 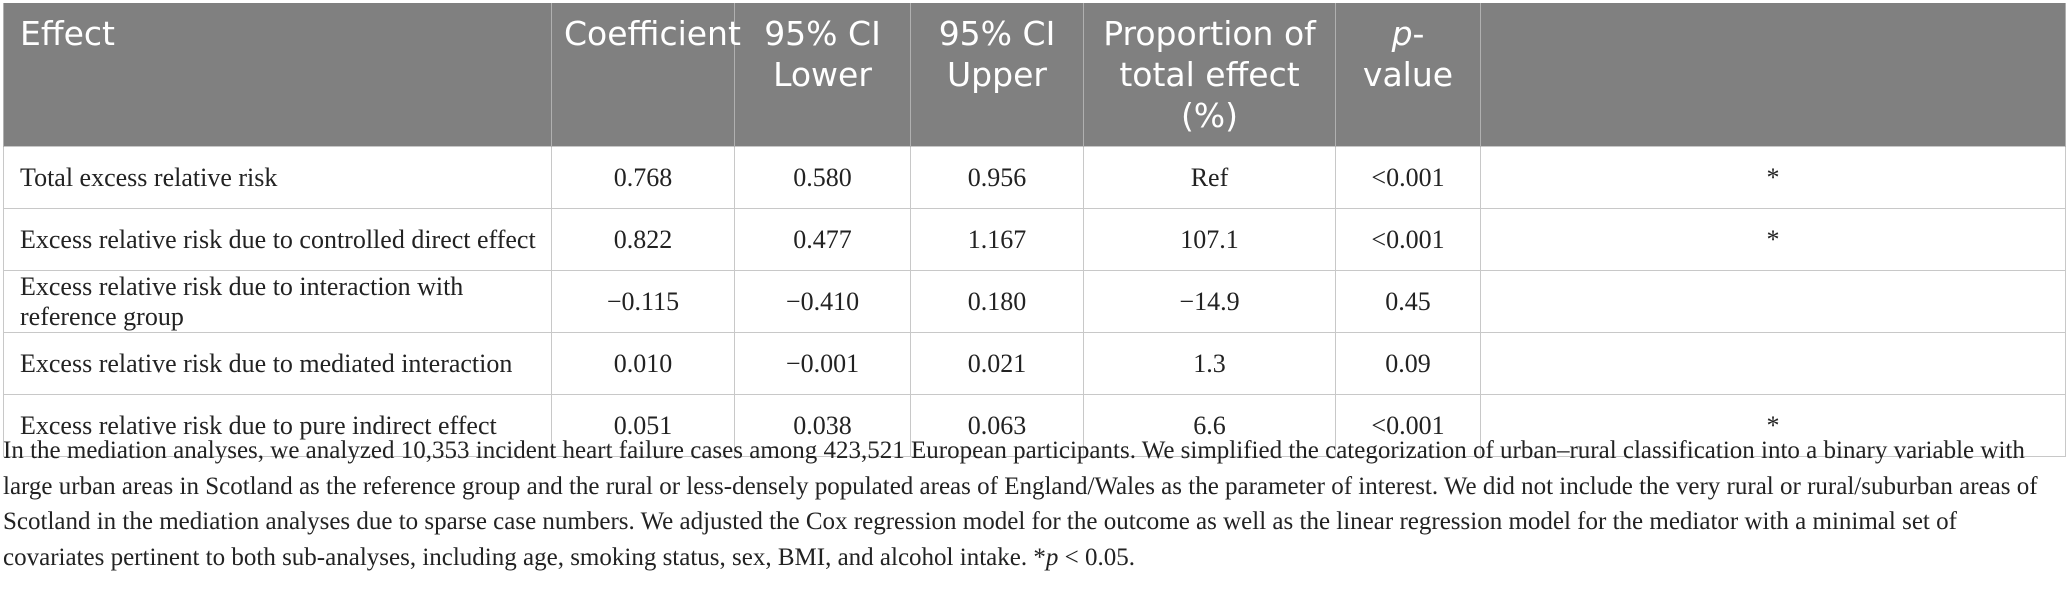 I want to click on header-effect: Effect, so click(x=277, y=75).